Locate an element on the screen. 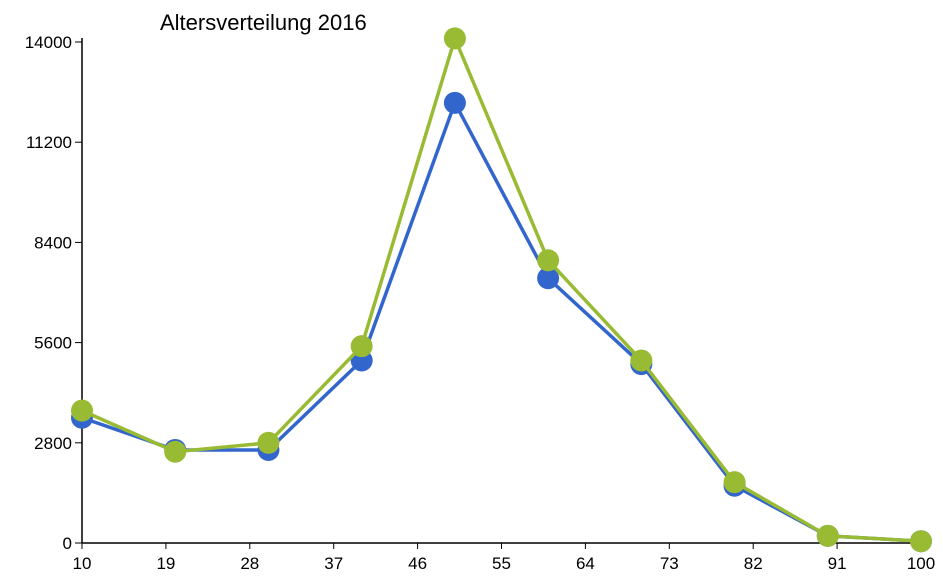  y-tick-label: 5600 is located at coordinates (53, 343).